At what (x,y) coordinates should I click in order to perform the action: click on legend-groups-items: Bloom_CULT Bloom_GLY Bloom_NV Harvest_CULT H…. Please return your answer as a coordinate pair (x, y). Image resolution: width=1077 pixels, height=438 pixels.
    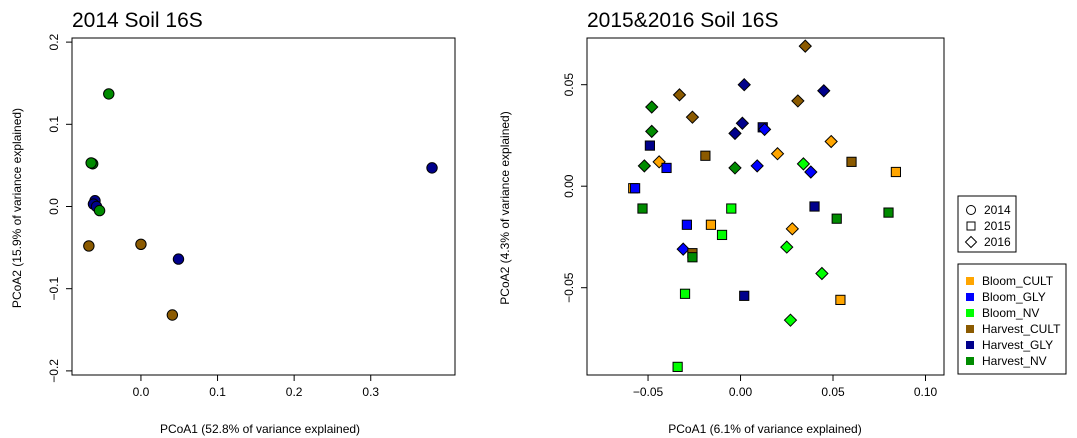
    Looking at the image, I should click on (1013, 321).